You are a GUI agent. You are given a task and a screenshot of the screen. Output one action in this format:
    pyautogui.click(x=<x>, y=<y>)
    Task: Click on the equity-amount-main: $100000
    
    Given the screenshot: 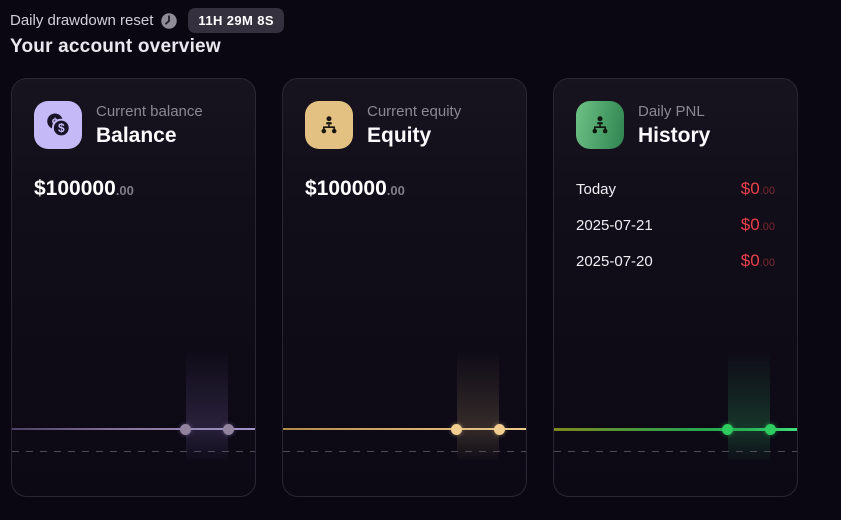 What is the action you would take?
    pyautogui.click(x=346, y=188)
    